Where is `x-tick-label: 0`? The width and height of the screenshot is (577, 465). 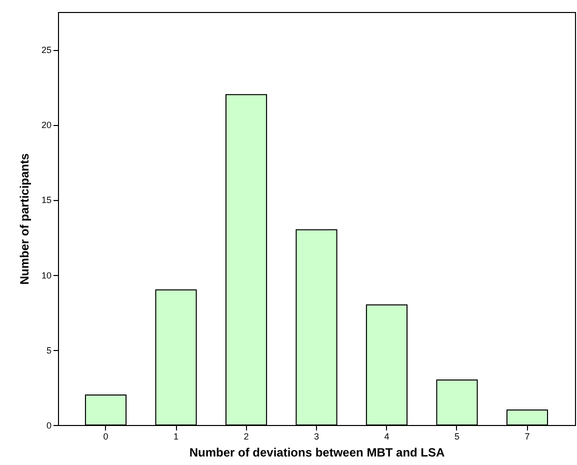
x-tick-label: 0 is located at coordinates (105, 437).